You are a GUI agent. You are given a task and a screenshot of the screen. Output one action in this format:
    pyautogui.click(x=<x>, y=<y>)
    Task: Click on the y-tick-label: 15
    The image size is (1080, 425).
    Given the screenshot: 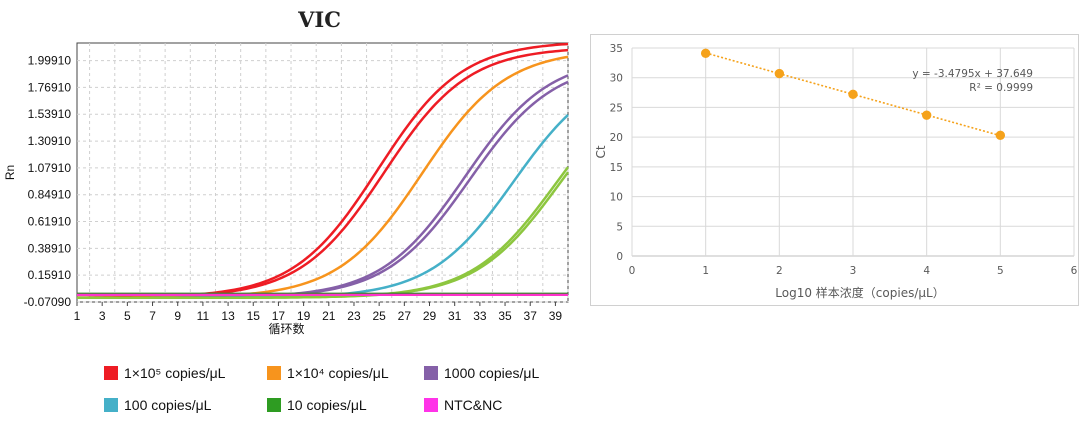 What is the action you would take?
    pyautogui.click(x=616, y=168)
    